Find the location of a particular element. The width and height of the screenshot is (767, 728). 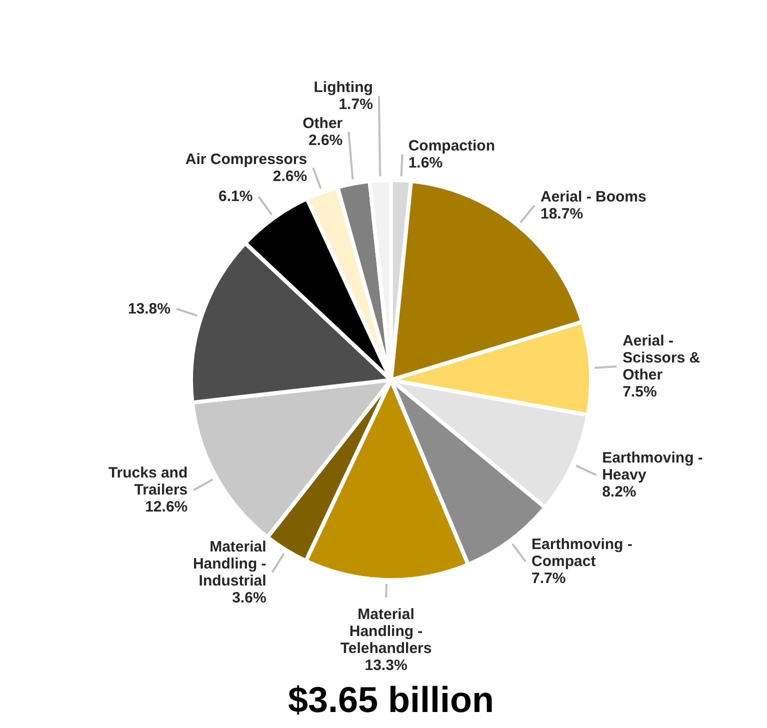

data-label: 8.2% is located at coordinates (619, 491).